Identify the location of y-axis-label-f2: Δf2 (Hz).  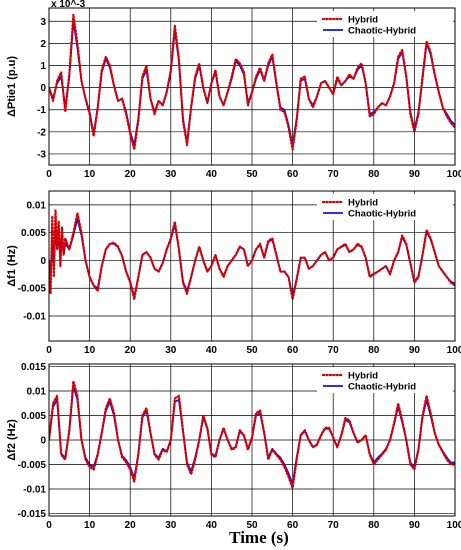
(12, 440).